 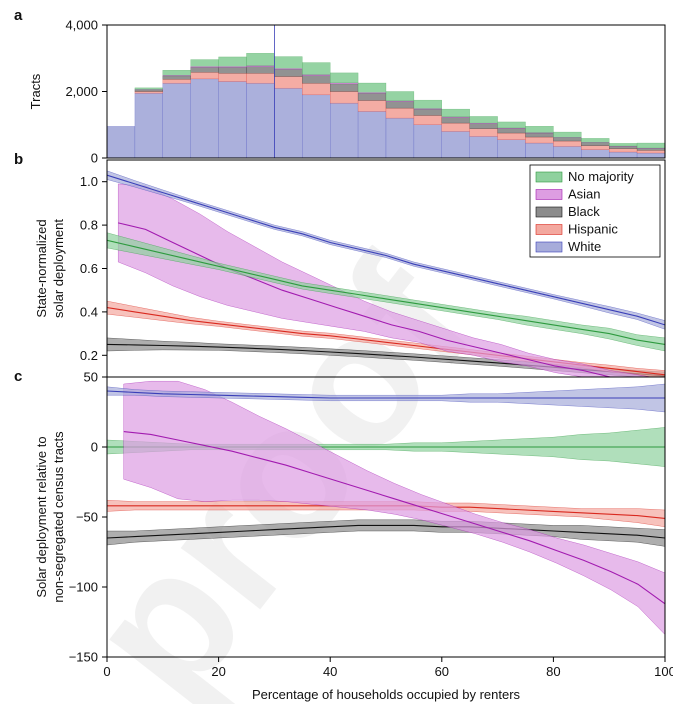 What do you see at coordinates (89, 311) in the screenshot?
I see `y-tick-label: 0.4` at bounding box center [89, 311].